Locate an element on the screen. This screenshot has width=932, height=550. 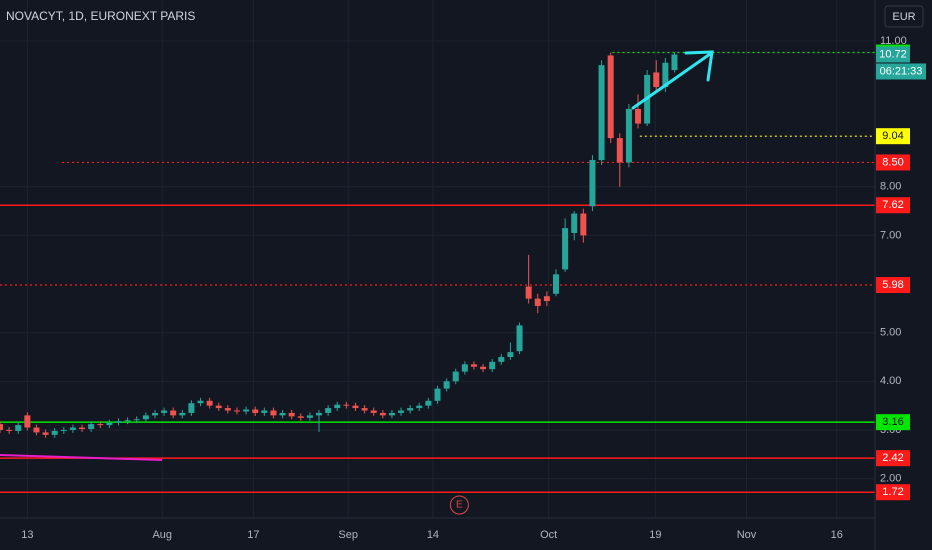
arrow-annotation is located at coordinates (672, 80).